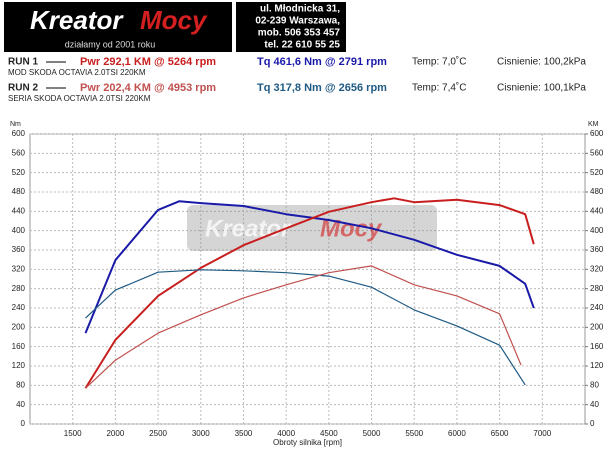 This screenshot has width=610, height=457. I want to click on run-torque: Tq 461,6 Nm @ 2791 rpm, so click(322, 62).